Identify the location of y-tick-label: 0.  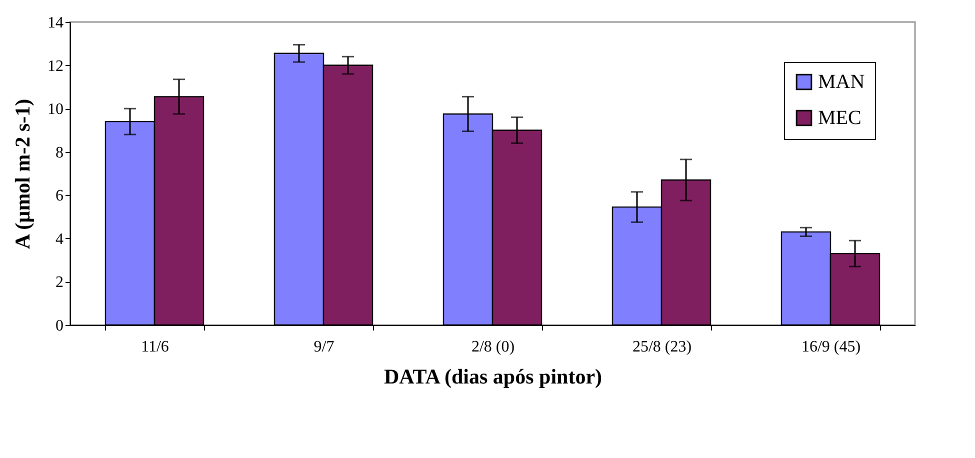
(60, 326).